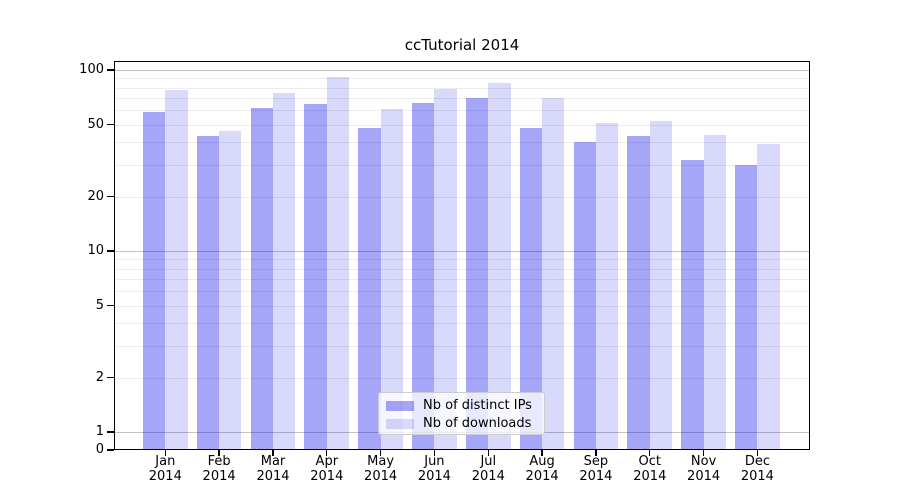 This screenshot has width=900, height=500. What do you see at coordinates (95, 250) in the screenshot?
I see `y-tick-label: 10` at bounding box center [95, 250].